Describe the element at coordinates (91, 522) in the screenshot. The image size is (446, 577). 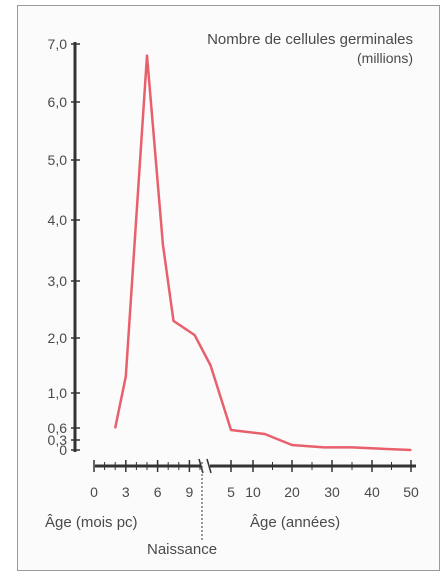
I see `x-axis-label-prenatal: Âge (mois pc)` at that location.